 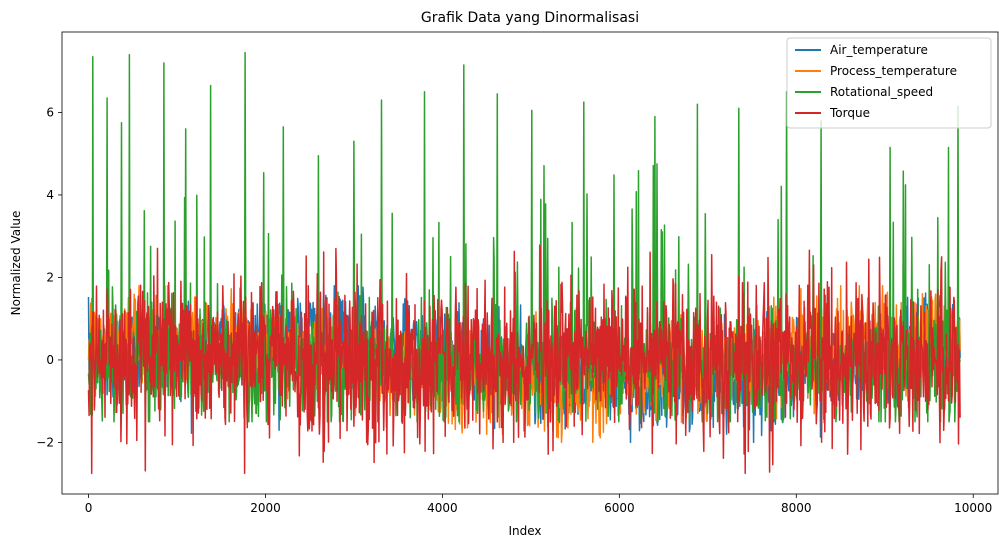 What do you see at coordinates (50, 195) in the screenshot?
I see `y-tick-label: 4` at bounding box center [50, 195].